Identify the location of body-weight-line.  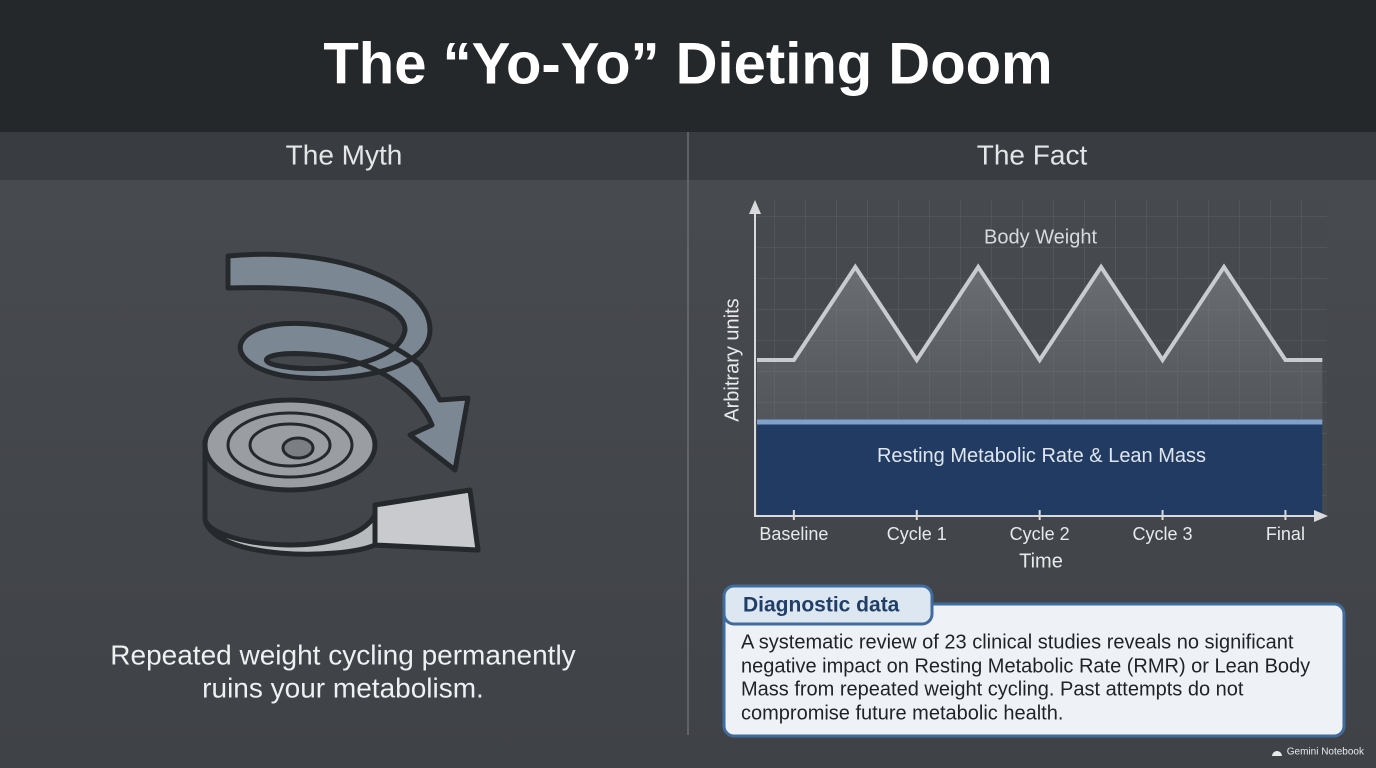
(1040, 313).